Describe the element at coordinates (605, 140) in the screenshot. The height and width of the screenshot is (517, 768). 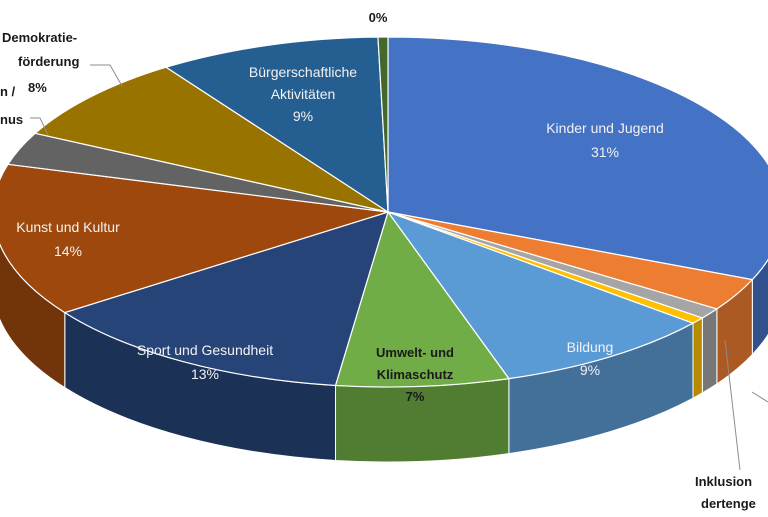
I see `label-kinder-und-jugend: Kinder und Jugend 31%` at that location.